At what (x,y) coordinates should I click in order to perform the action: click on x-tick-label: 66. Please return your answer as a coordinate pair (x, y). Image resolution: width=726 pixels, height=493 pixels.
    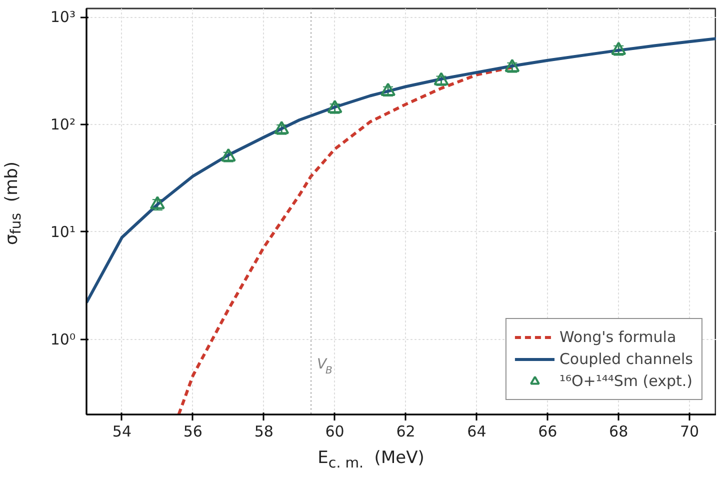
    Looking at the image, I should click on (548, 431).